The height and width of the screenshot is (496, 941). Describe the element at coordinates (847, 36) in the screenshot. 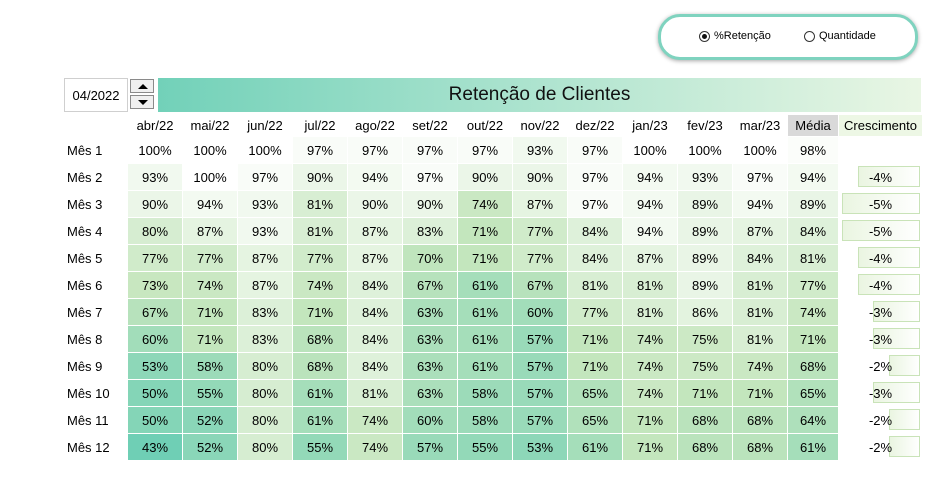

I see `radio-quantidade-label: Quantidade` at that location.